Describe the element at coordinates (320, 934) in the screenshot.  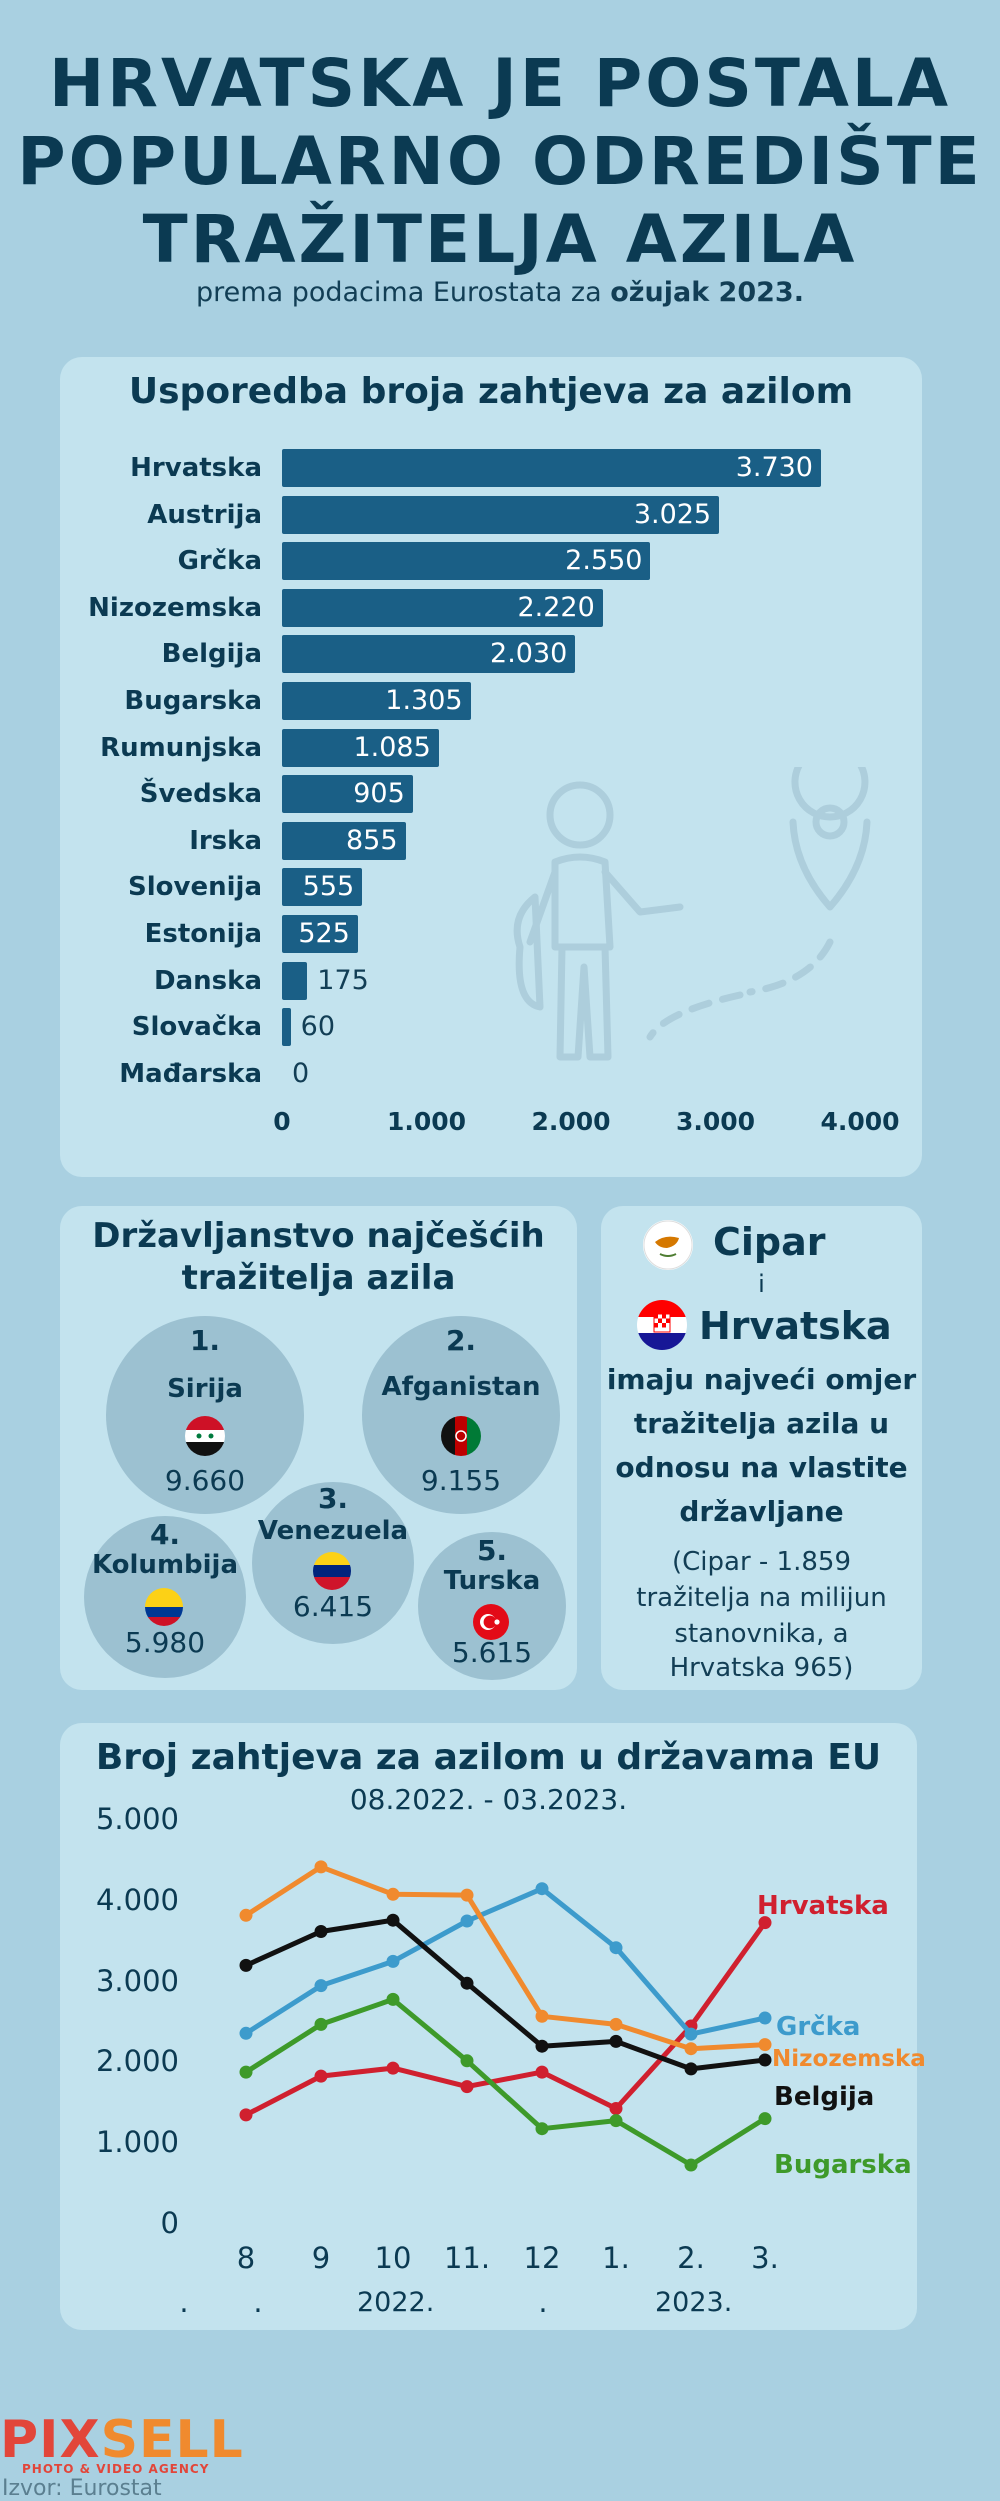
I see `bar-estonija` at that location.